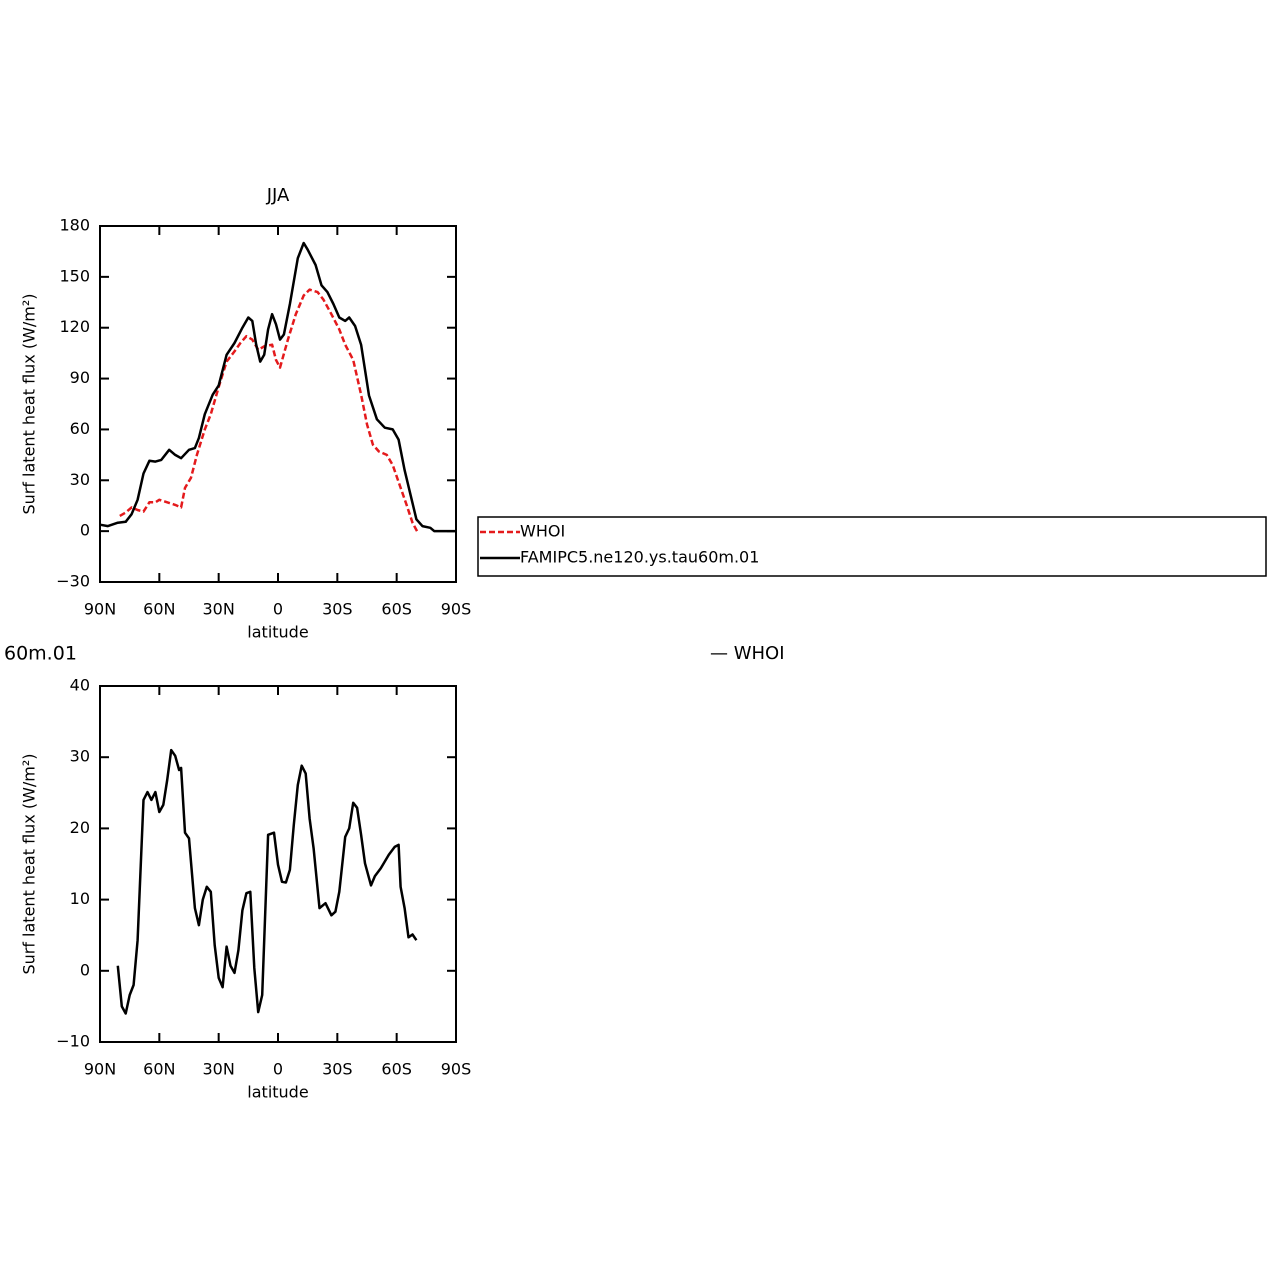 The image size is (1284, 1286). Describe the element at coordinates (74, 326) in the screenshot. I see `y-tick-label: 120` at that location.